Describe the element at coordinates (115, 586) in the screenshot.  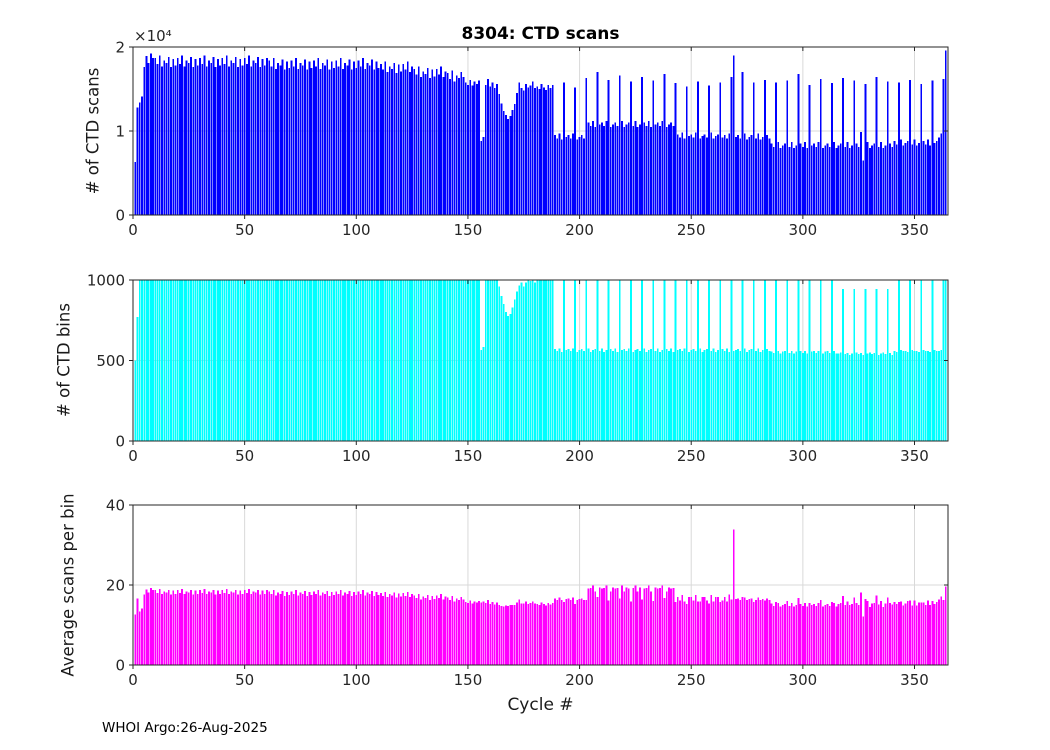
I see `svg-text: 20` at that location.